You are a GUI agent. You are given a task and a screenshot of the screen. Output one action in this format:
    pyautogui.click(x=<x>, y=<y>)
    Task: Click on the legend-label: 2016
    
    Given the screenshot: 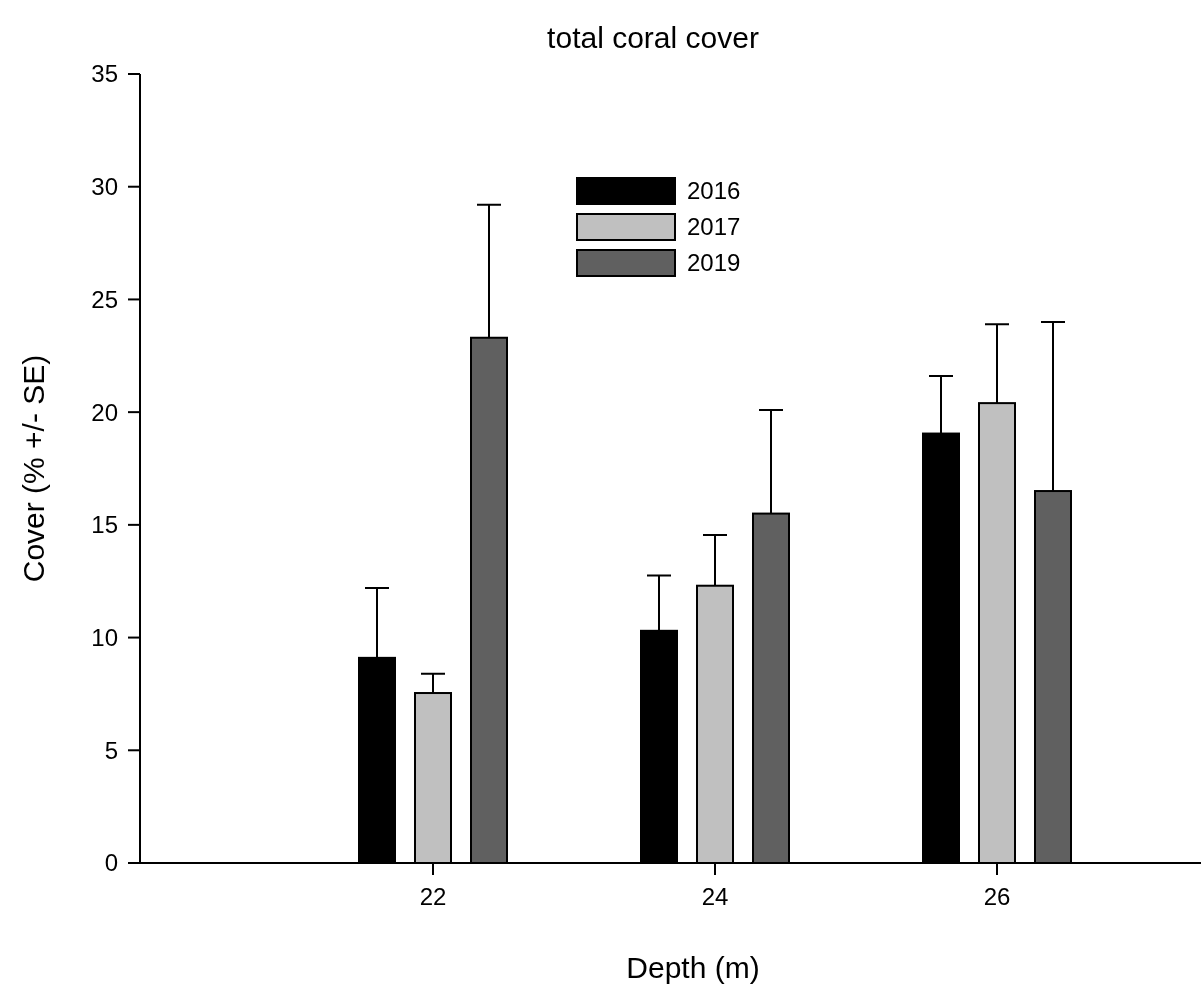 What is the action you would take?
    pyautogui.click(x=714, y=191)
    